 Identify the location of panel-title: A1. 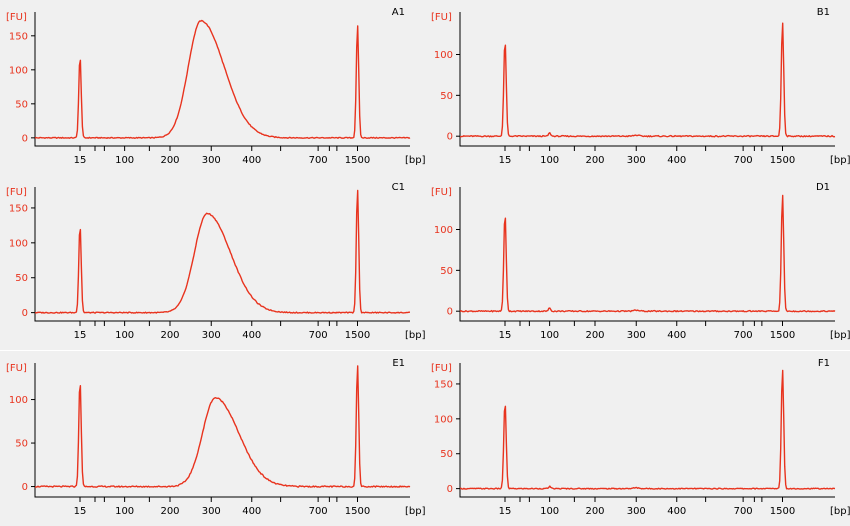
(398, 12).